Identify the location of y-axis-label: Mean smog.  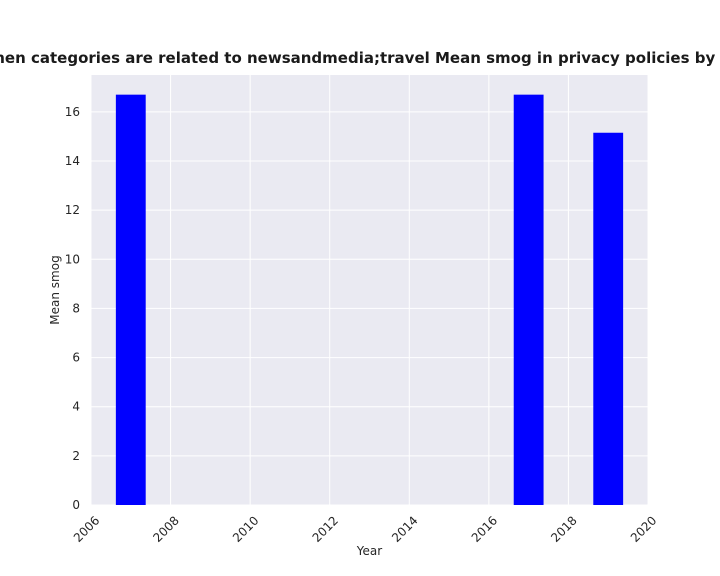
(55, 289).